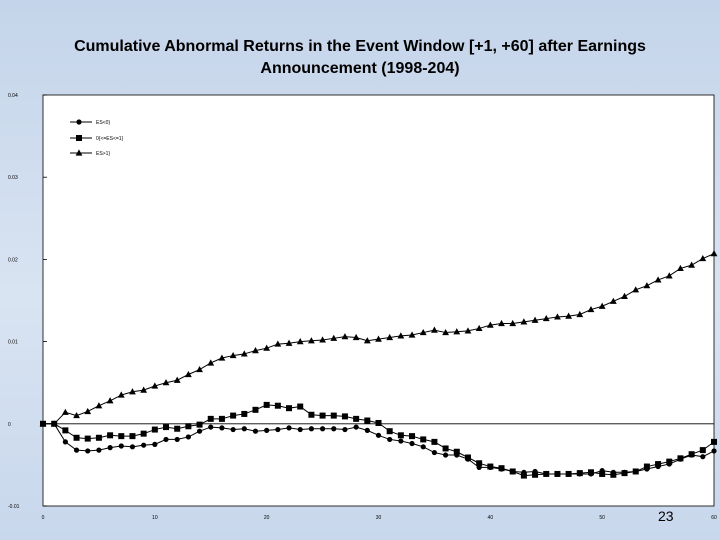 Image resolution: width=720 pixels, height=540 pixels. What do you see at coordinates (360, 68) in the screenshot?
I see `title-line-2: Announcement (1998-204)` at bounding box center [360, 68].